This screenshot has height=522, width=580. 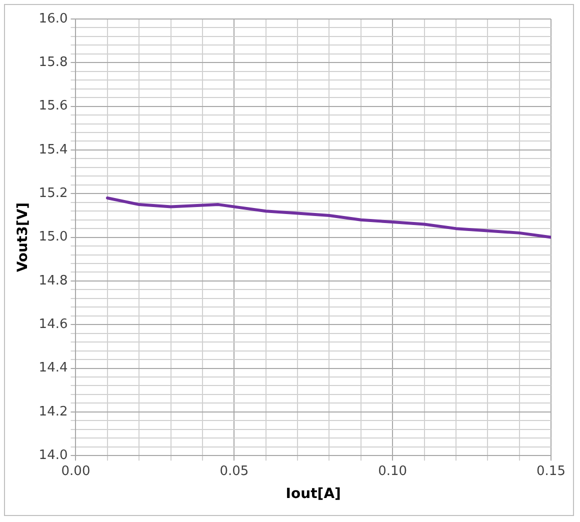 I want to click on y-tick-label: 14.2, so click(x=53, y=412).